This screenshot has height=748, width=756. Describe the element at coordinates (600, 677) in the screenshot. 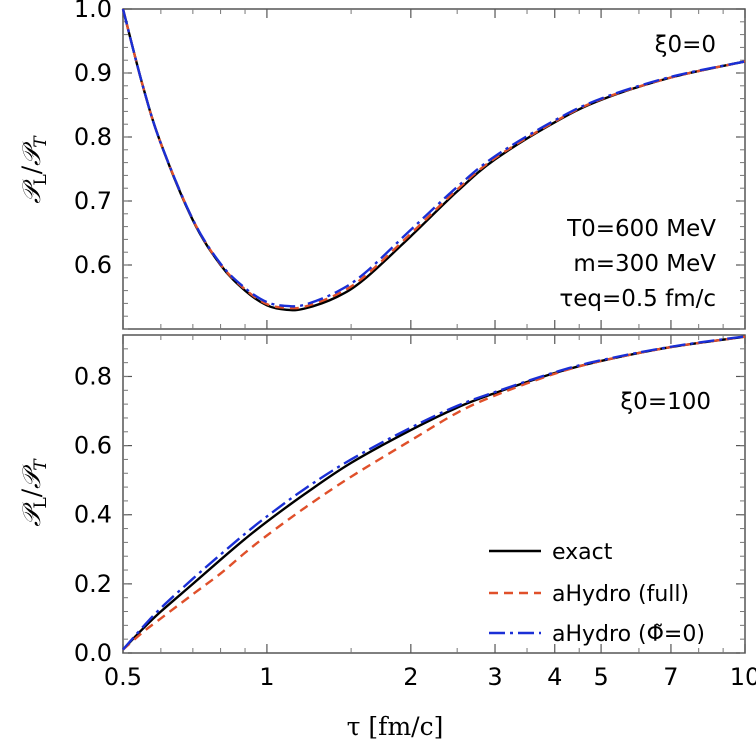

I see `x-tick-label: 5` at that location.